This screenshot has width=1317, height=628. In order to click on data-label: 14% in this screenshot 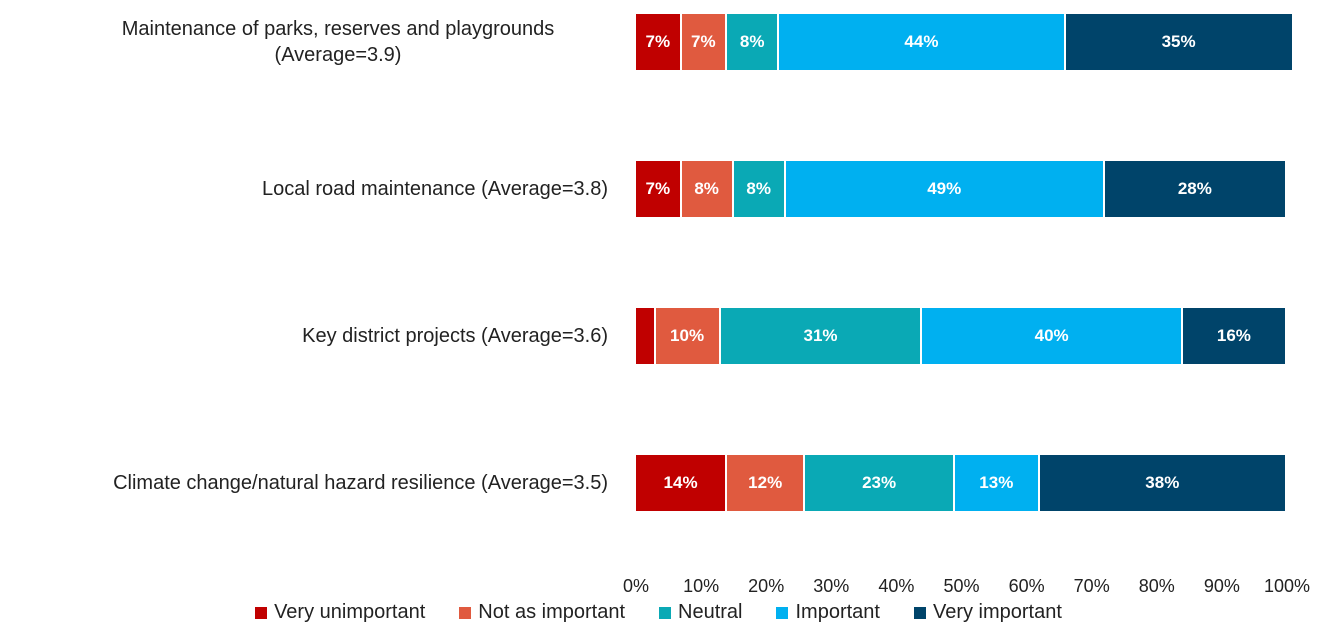, I will do `click(680, 482)`.